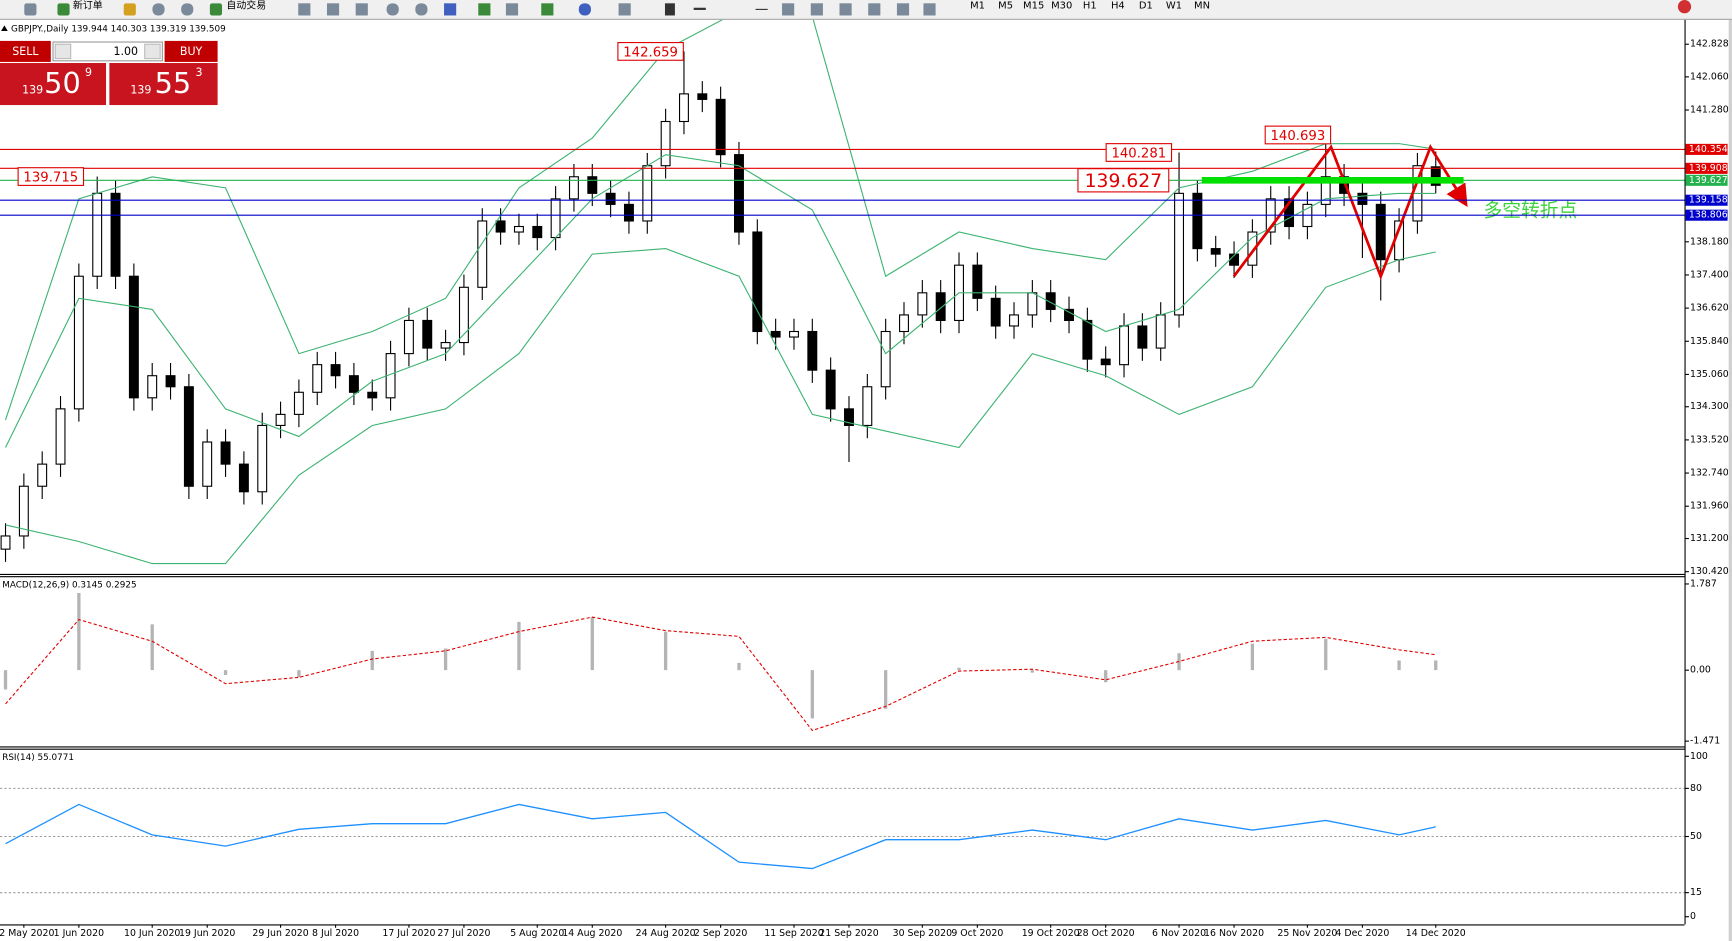  Describe the element at coordinates (1118, 6) in the screenshot. I see `timeframe-button: H4` at that location.